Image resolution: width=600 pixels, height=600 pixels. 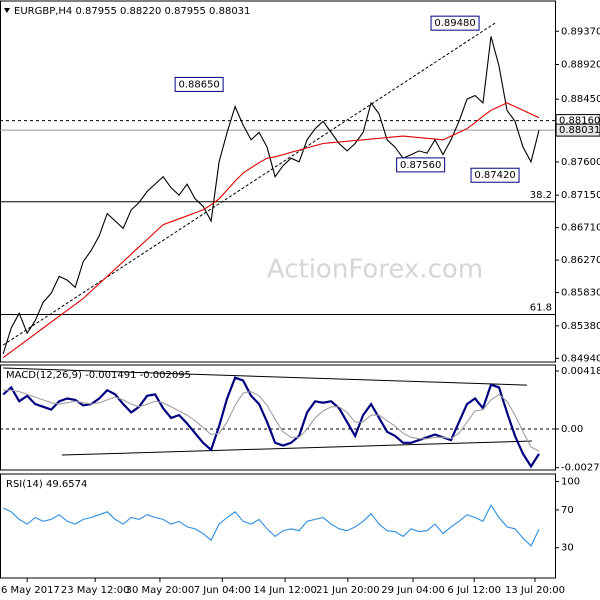 What do you see at coordinates (95, 590) in the screenshot?
I see `x-tick-label: 23 May 12:00` at bounding box center [95, 590].